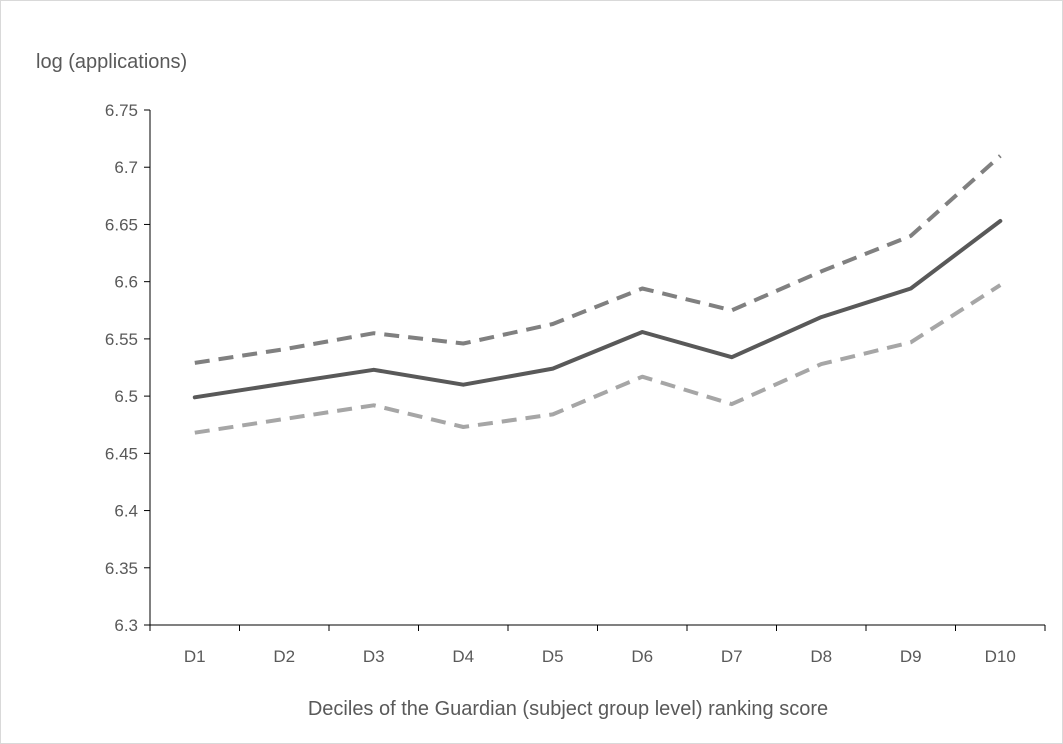 This screenshot has height=744, width=1063. Describe the element at coordinates (126, 167) in the screenshot. I see `y-tick-label: 6.7` at that location.